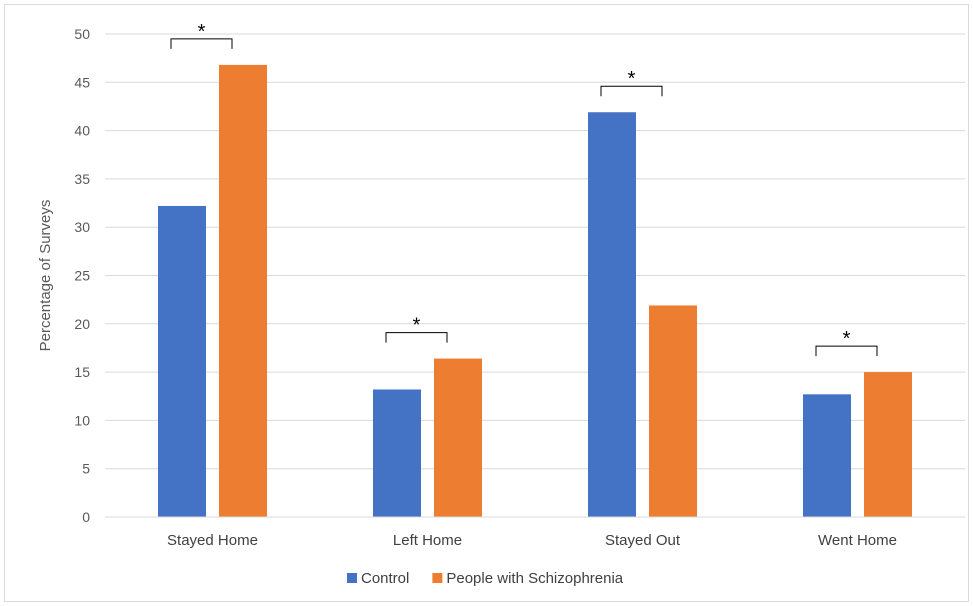 The height and width of the screenshot is (606, 973). Describe the element at coordinates (82, 227) in the screenshot. I see `y-tick-label: 30` at that location.